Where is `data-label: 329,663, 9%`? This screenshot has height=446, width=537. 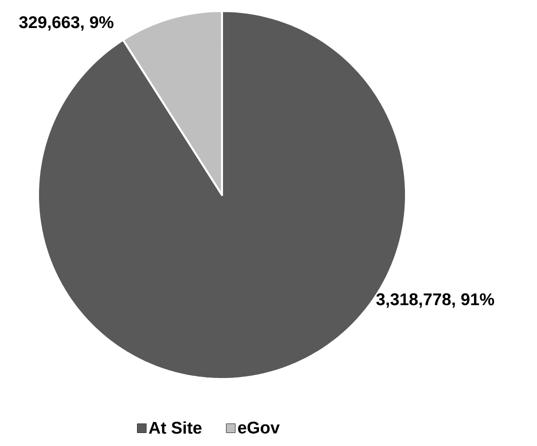
data-label: 329,663, 9% is located at coordinates (66, 23).